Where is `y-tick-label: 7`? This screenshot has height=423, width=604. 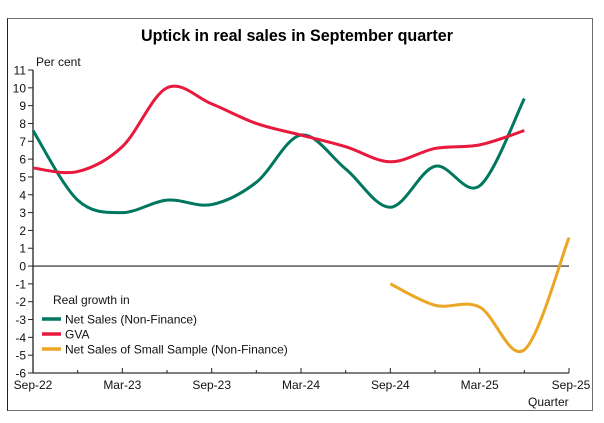 y-tick-label: 7 is located at coordinates (22, 142).